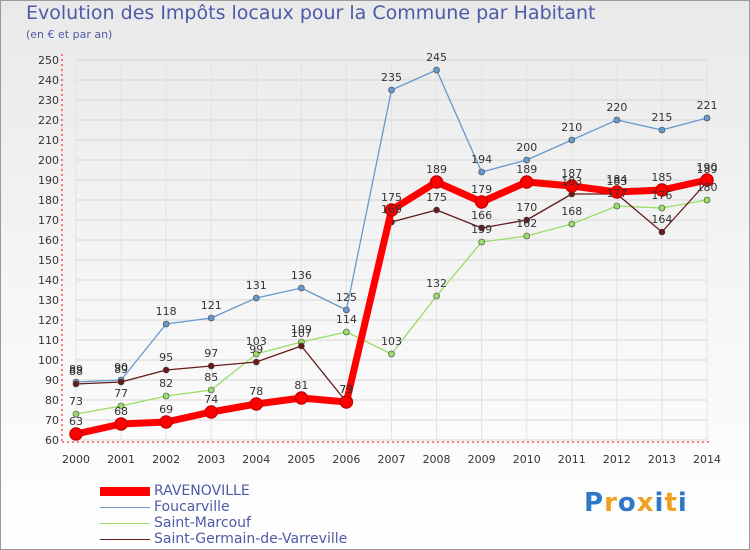 The height and width of the screenshot is (550, 750). I want to click on data-label-ravenoville-2009: 179, so click(481, 189).